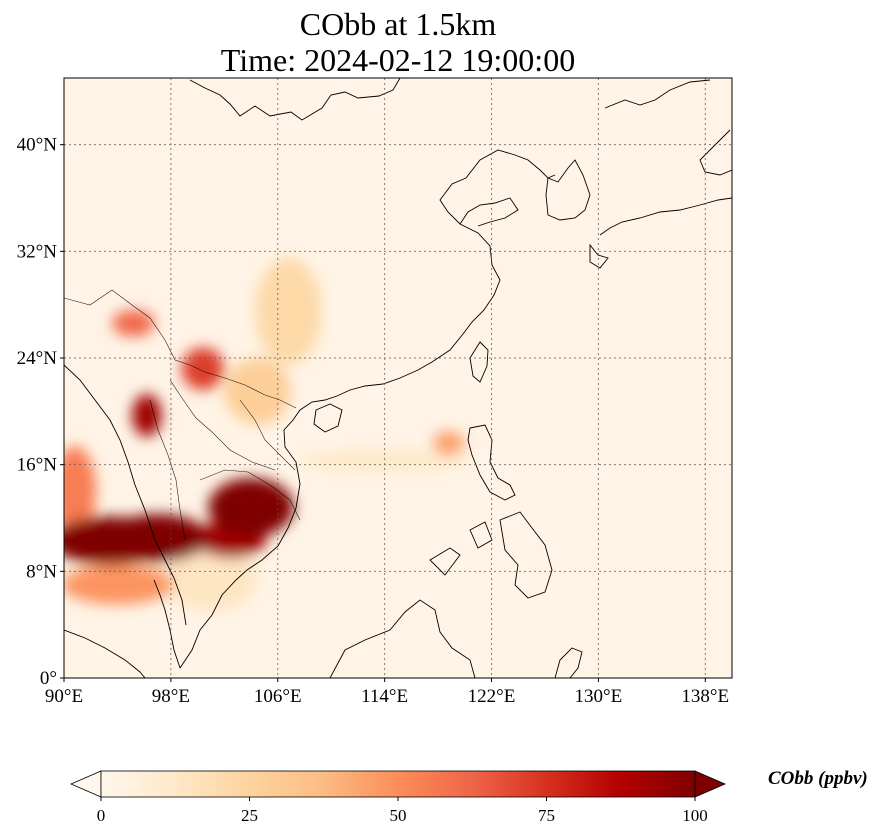 The height and width of the screenshot is (836, 887). What do you see at coordinates (384, 696) in the screenshot?
I see `lon-tick-label: 114°E` at bounding box center [384, 696].